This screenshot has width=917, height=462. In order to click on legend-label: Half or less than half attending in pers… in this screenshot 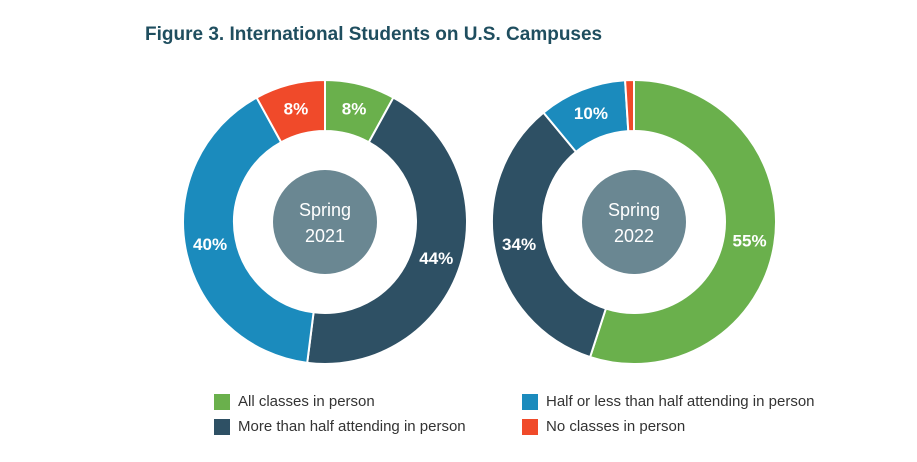, I will do `click(680, 401)`.